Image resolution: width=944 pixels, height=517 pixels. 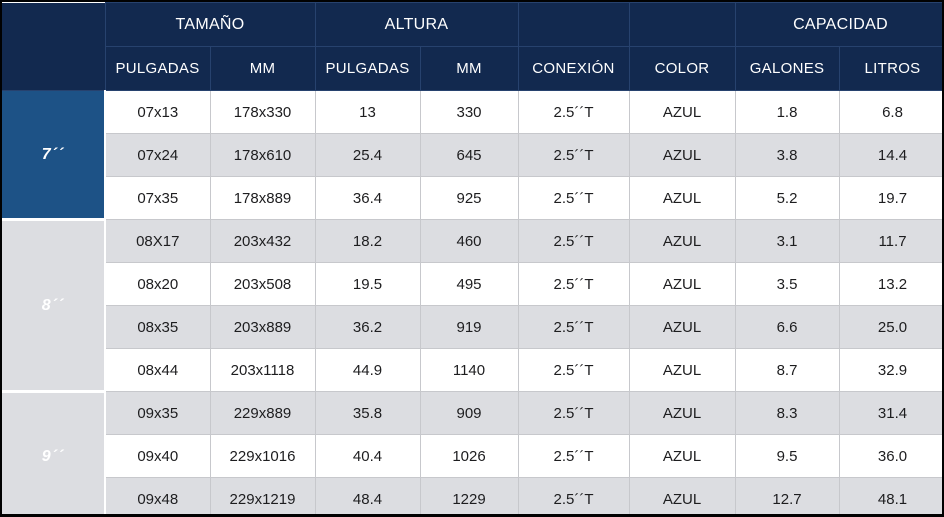 I want to click on column-group-header-tamano: TAMAÑO, so click(x=210, y=24).